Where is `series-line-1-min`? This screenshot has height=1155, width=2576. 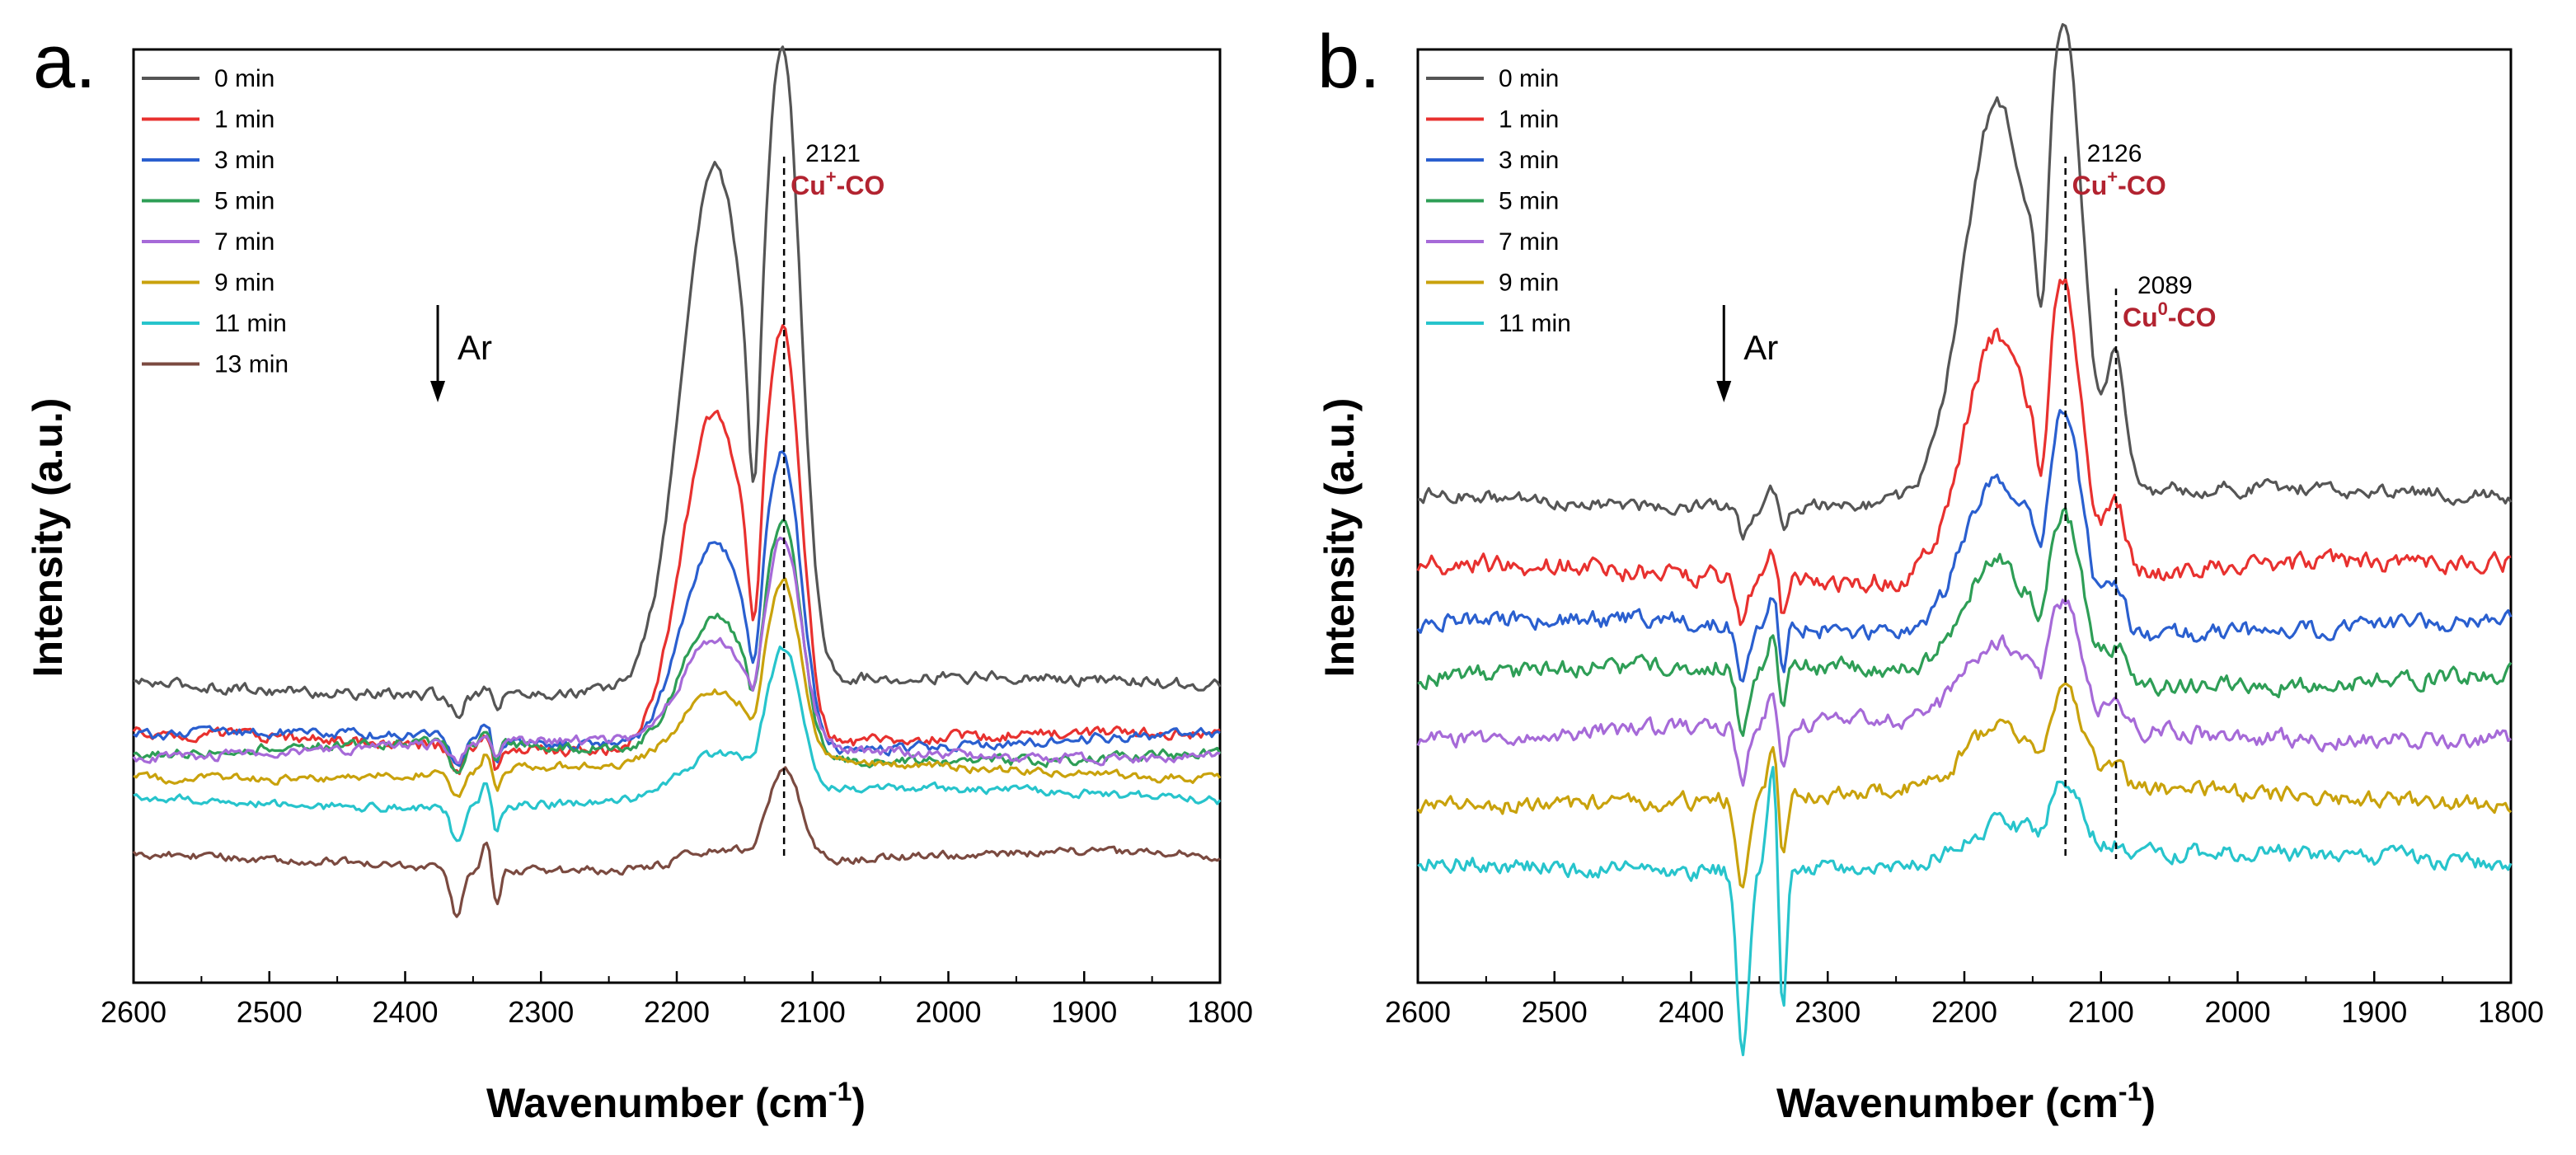
series-line-1-min is located at coordinates (1964, 452).